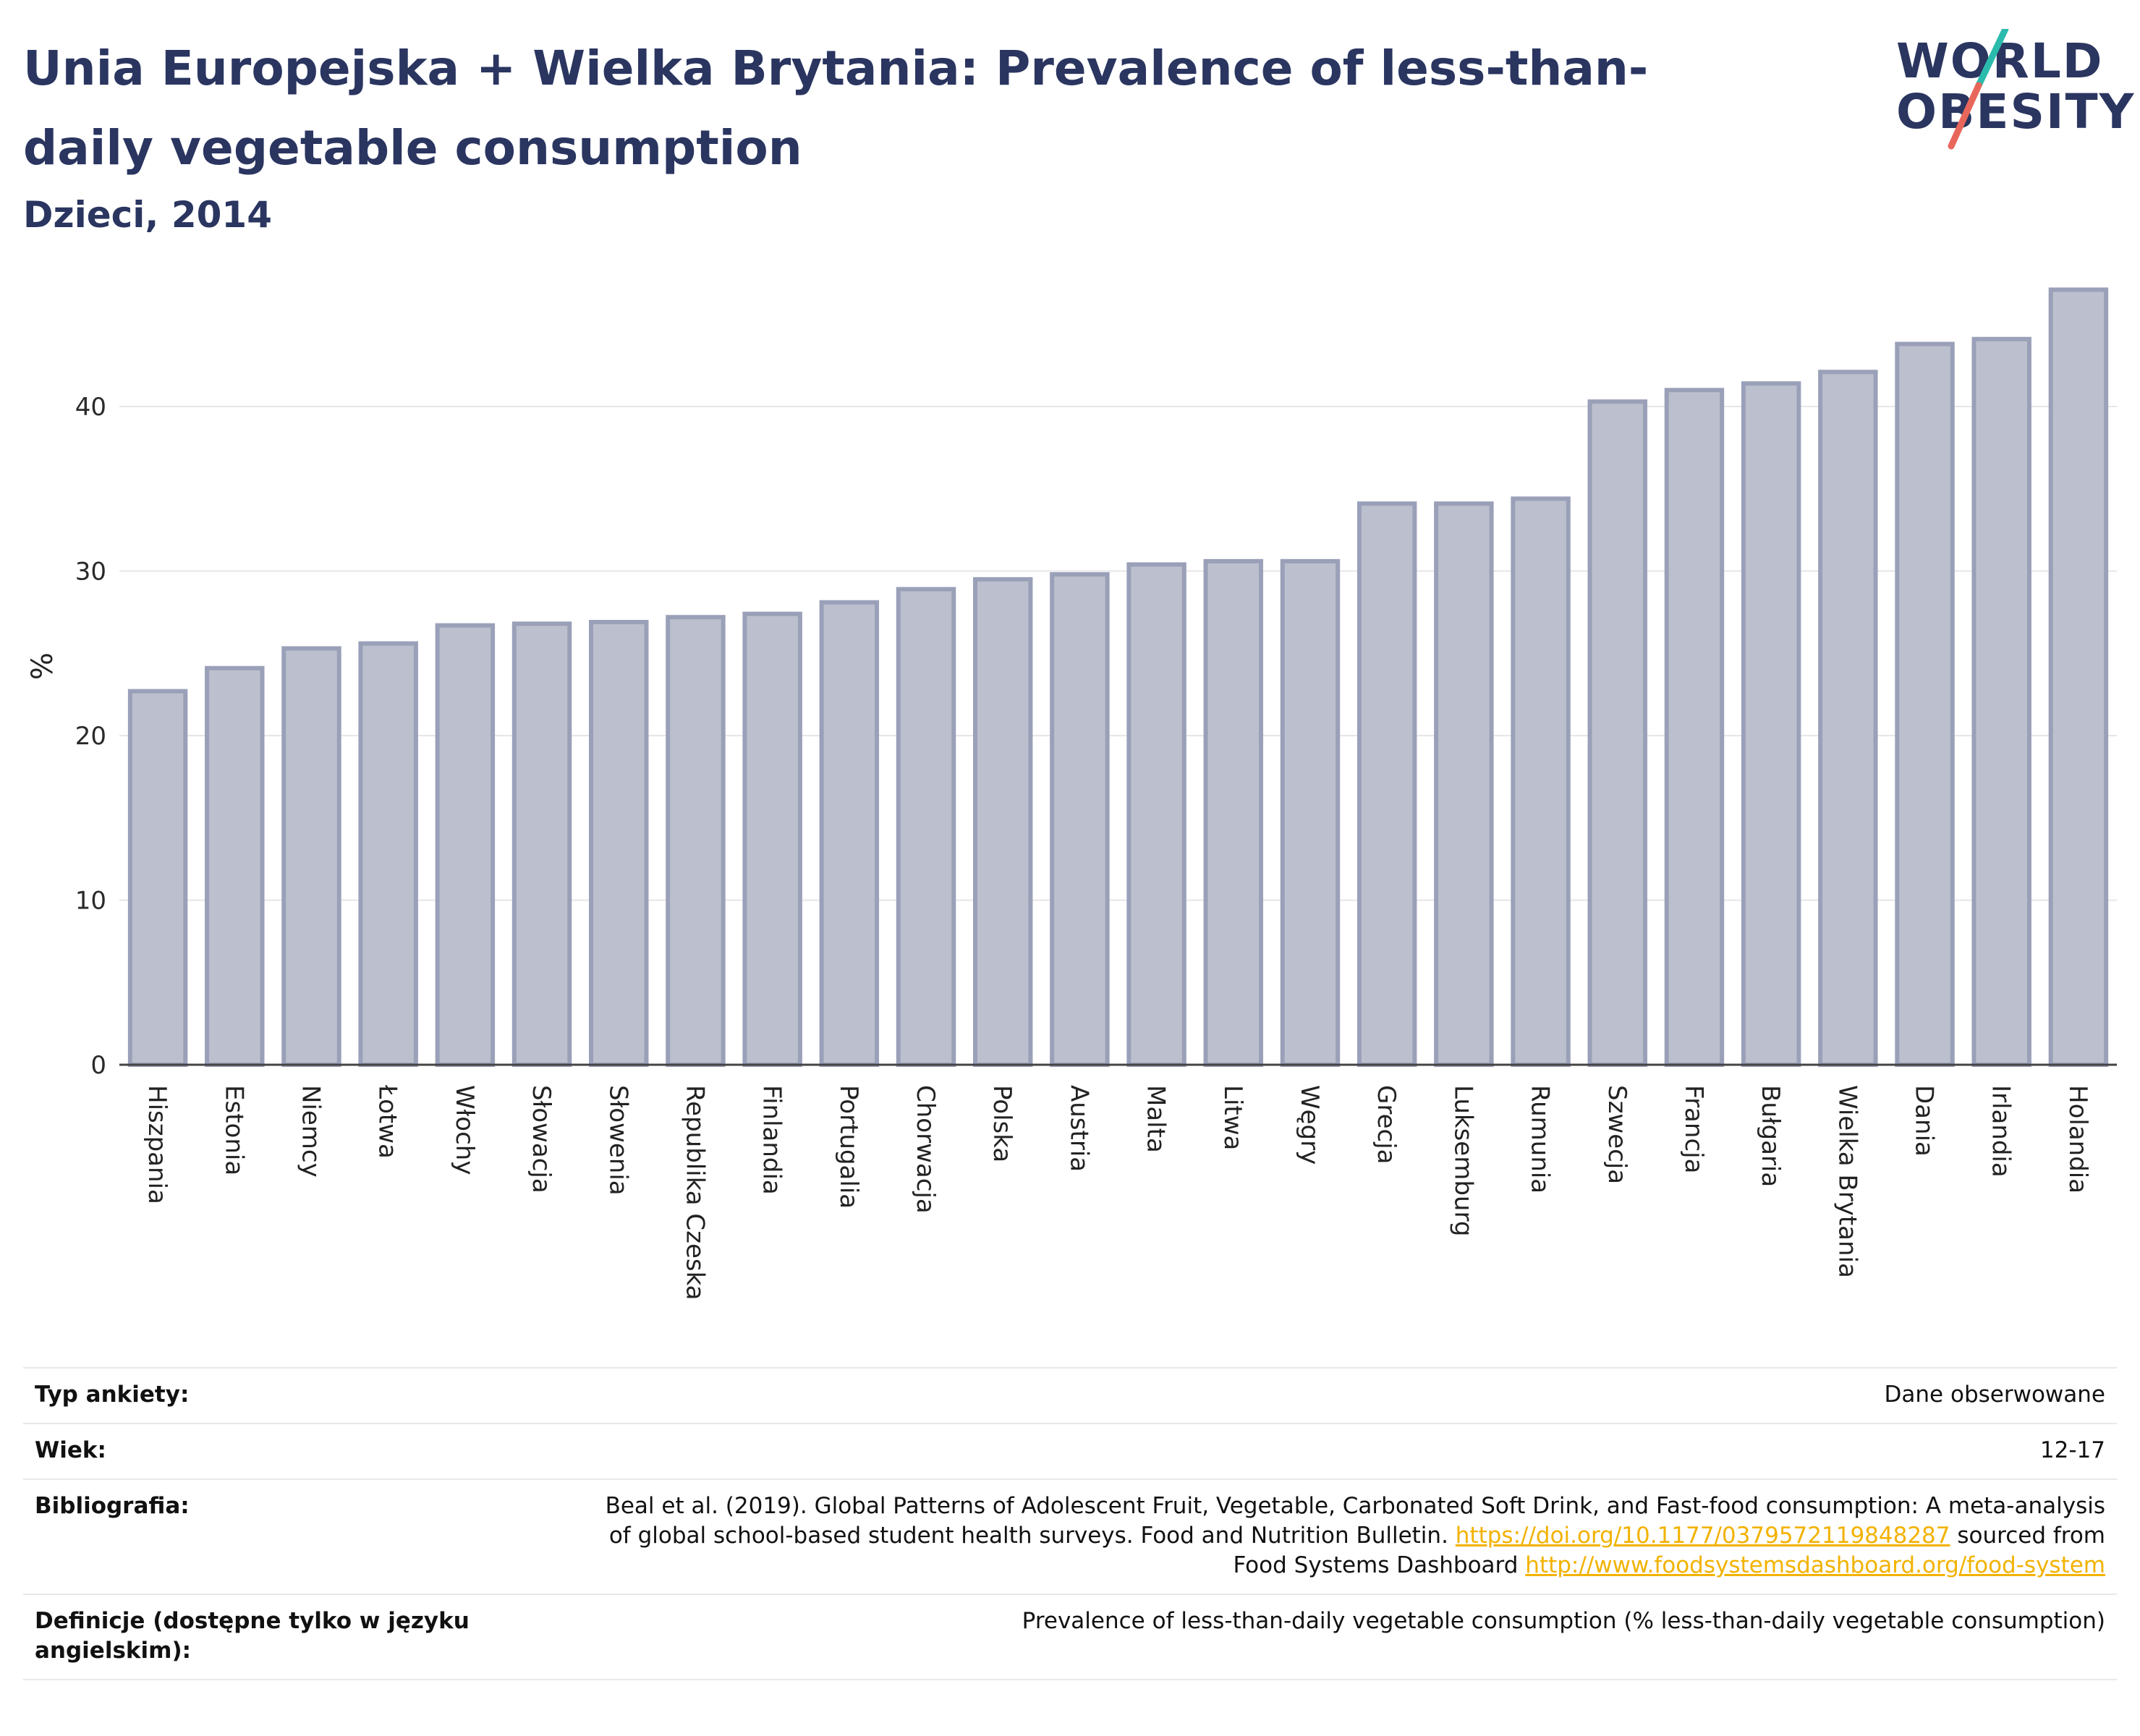  I want to click on bar-estonia, so click(235, 866).